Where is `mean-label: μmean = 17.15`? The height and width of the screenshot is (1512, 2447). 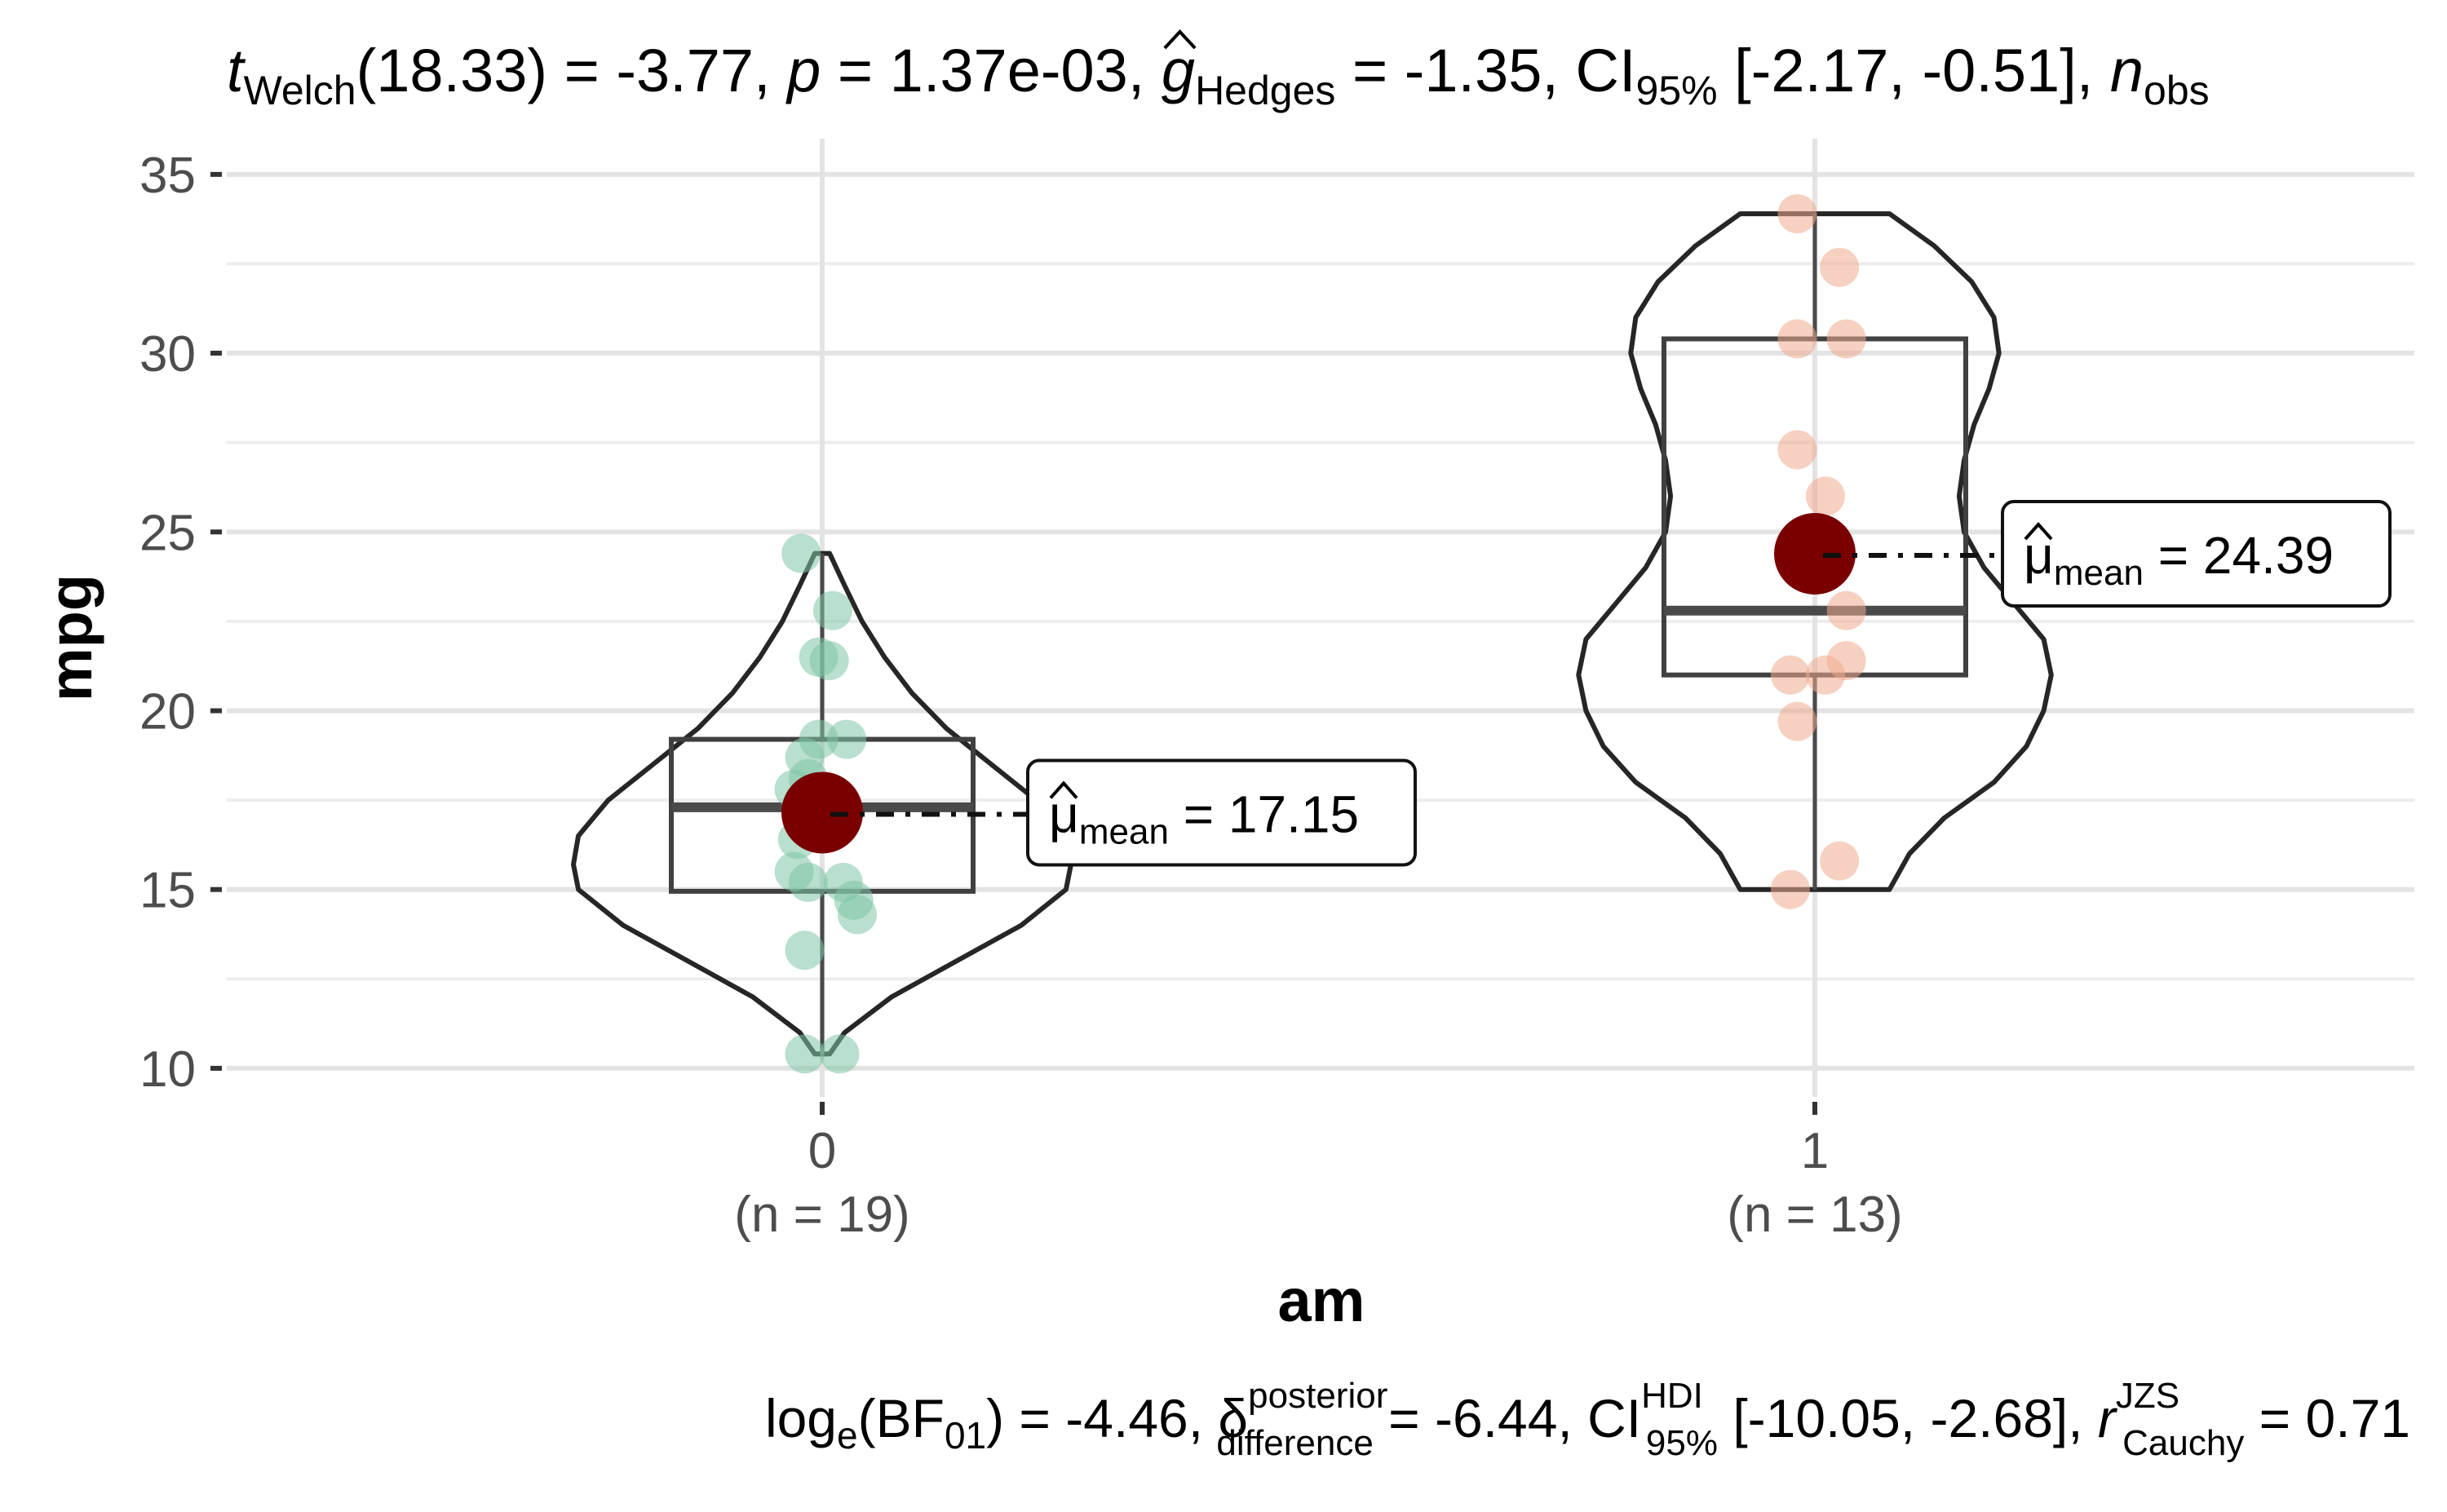
mean-label: μmean = 17.15 is located at coordinates (1204, 818).